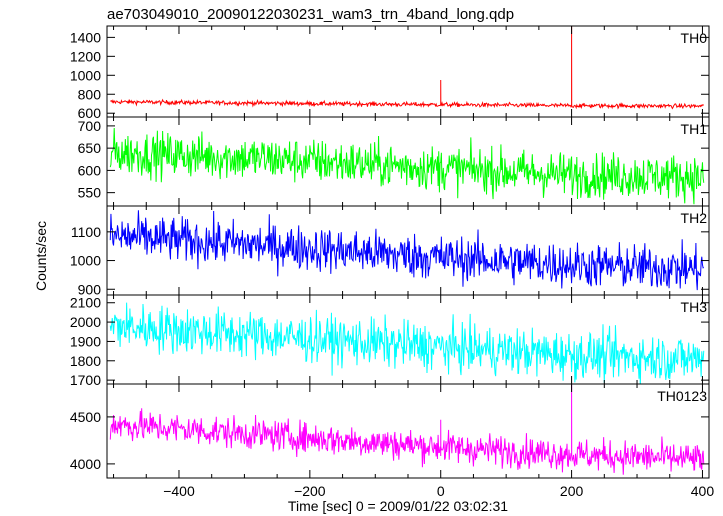  What do you see at coordinates (90, 289) in the screenshot?
I see `y-tick-label: 900` at bounding box center [90, 289].